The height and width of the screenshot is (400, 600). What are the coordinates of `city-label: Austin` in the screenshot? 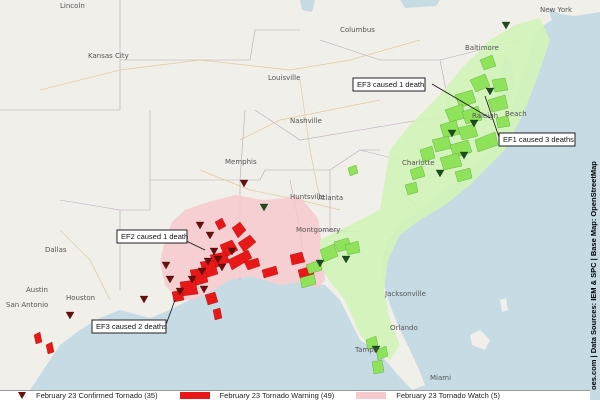 It's located at (37, 290).